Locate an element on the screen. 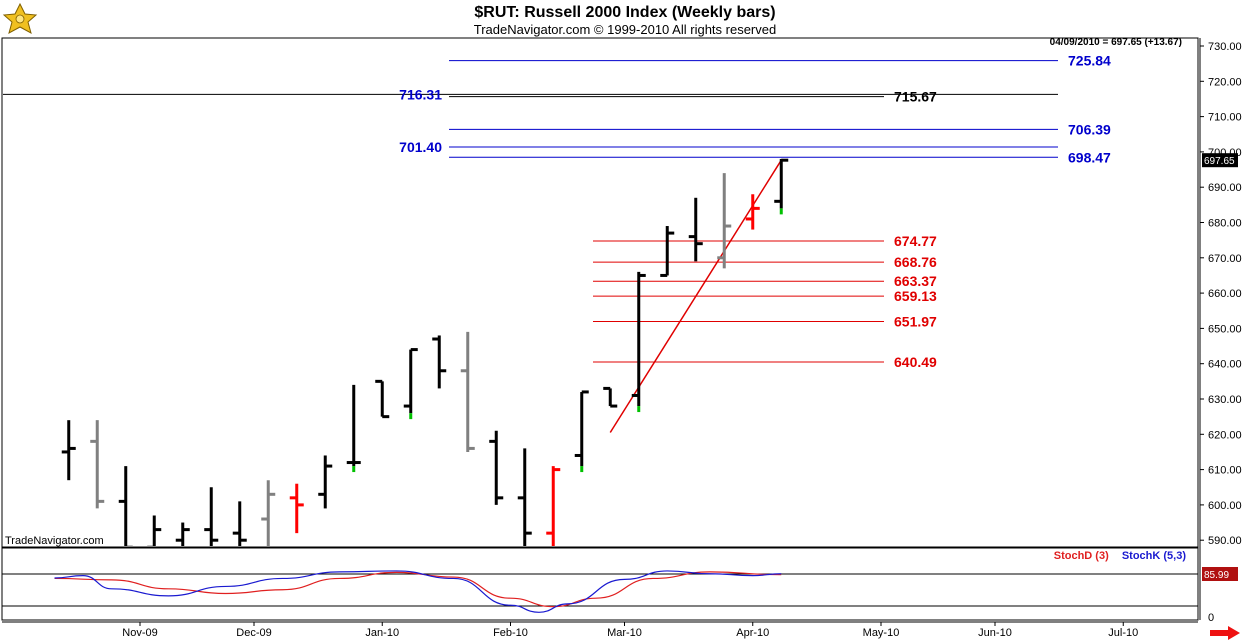 This screenshot has height=643, width=1250. y-tick-label: 720.00 is located at coordinates (1225, 82).